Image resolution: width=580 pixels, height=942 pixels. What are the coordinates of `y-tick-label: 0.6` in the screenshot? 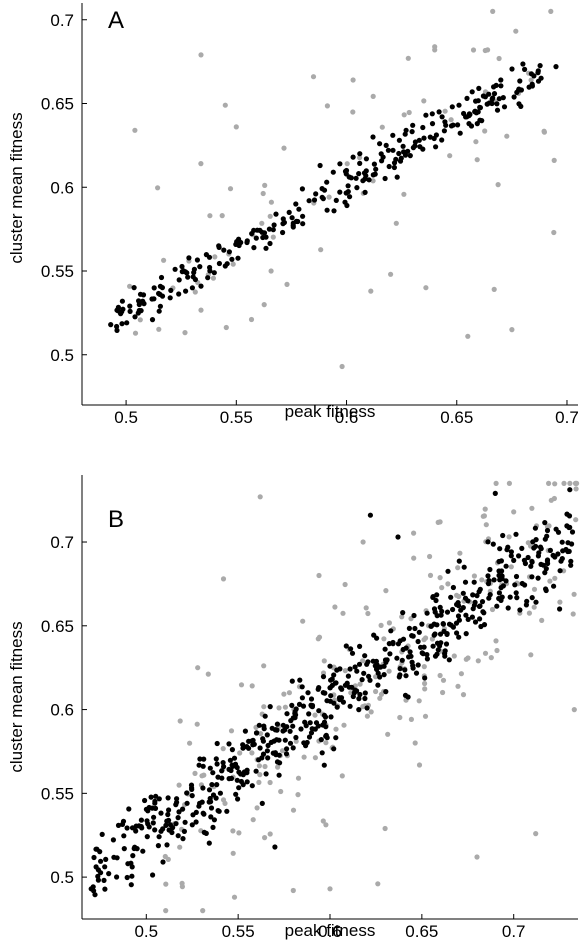 It's located at (62, 187).